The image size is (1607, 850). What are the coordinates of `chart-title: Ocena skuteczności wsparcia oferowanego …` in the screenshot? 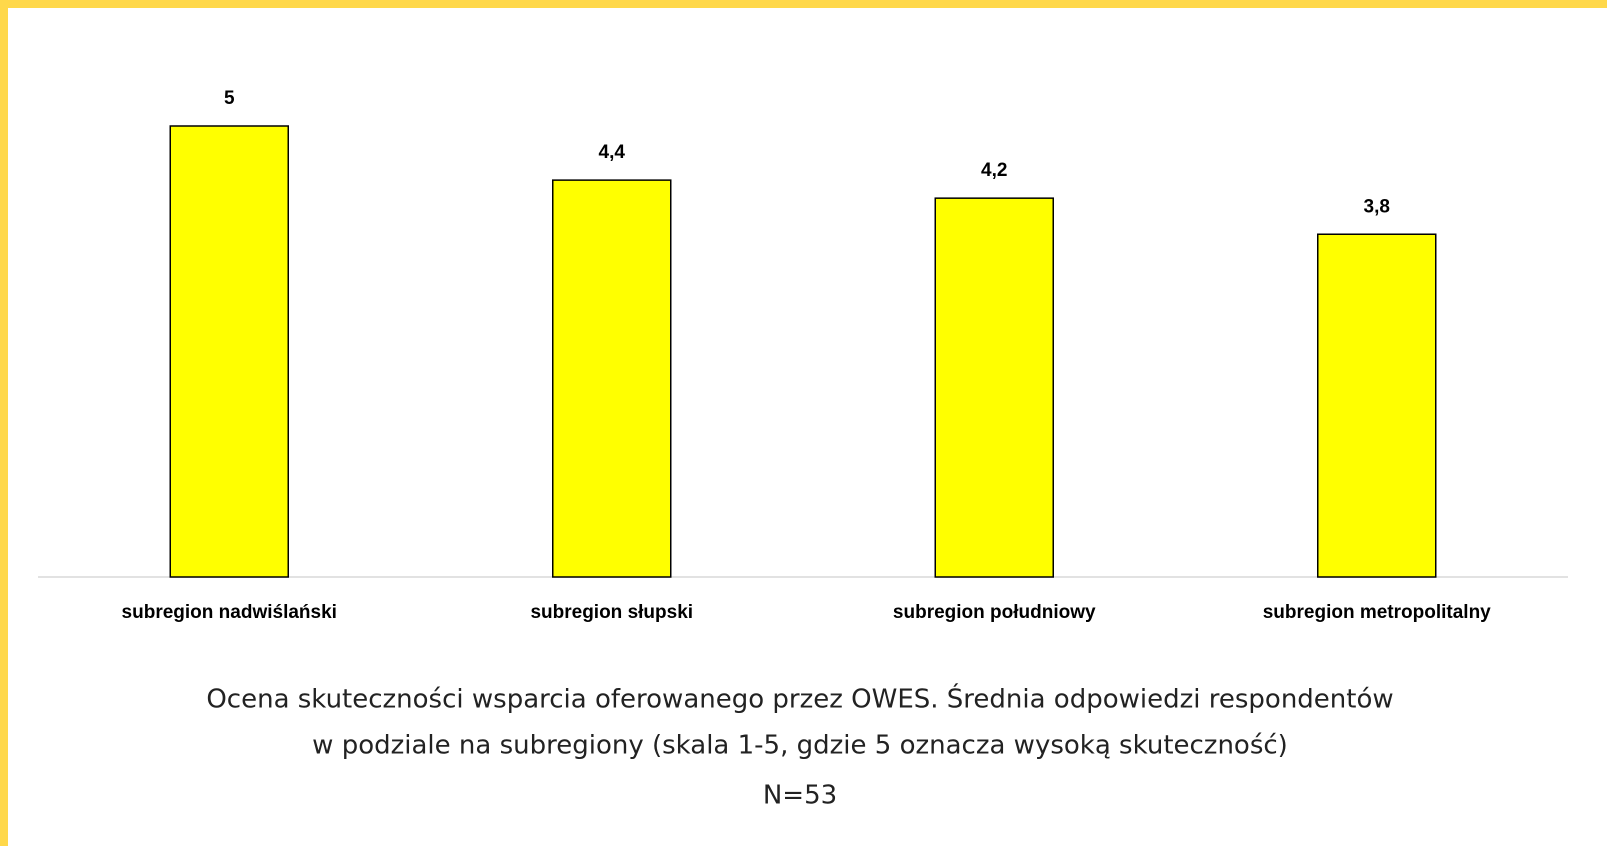 It's located at (799, 699).